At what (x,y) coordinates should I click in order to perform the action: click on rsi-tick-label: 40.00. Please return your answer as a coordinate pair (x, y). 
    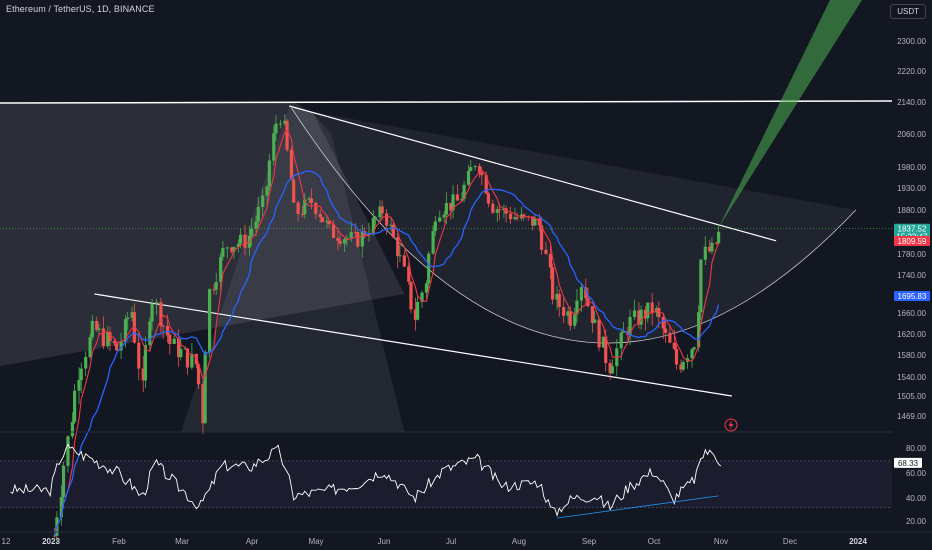
    Looking at the image, I should click on (916, 498).